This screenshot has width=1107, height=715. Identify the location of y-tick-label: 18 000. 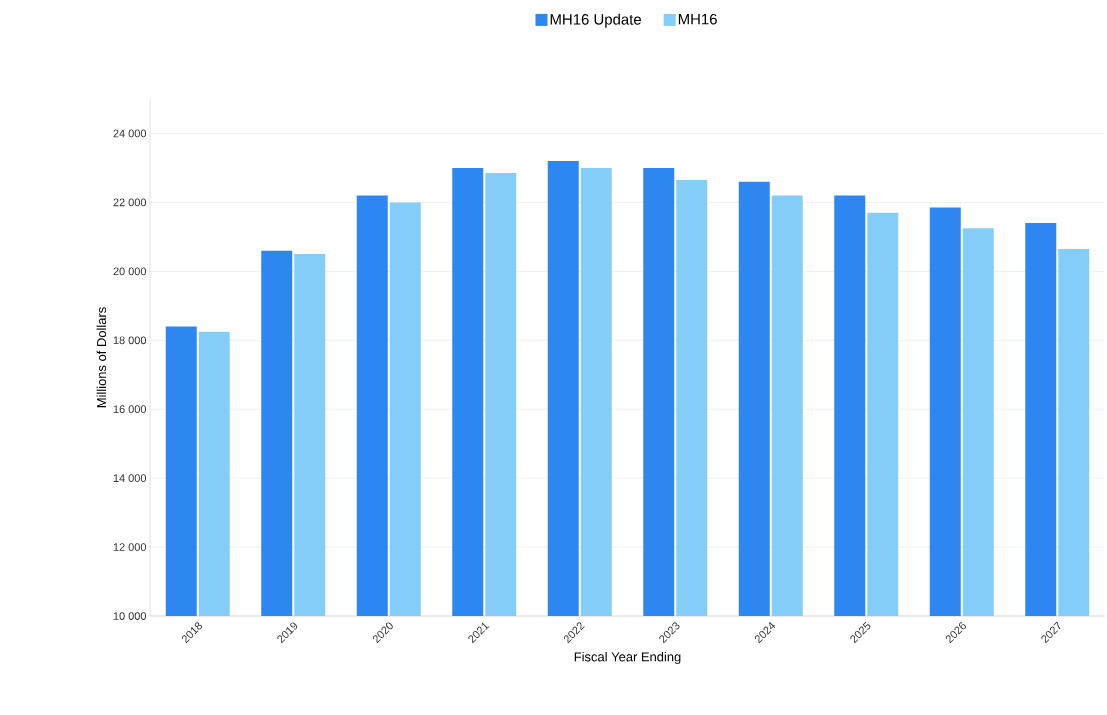
(130, 340).